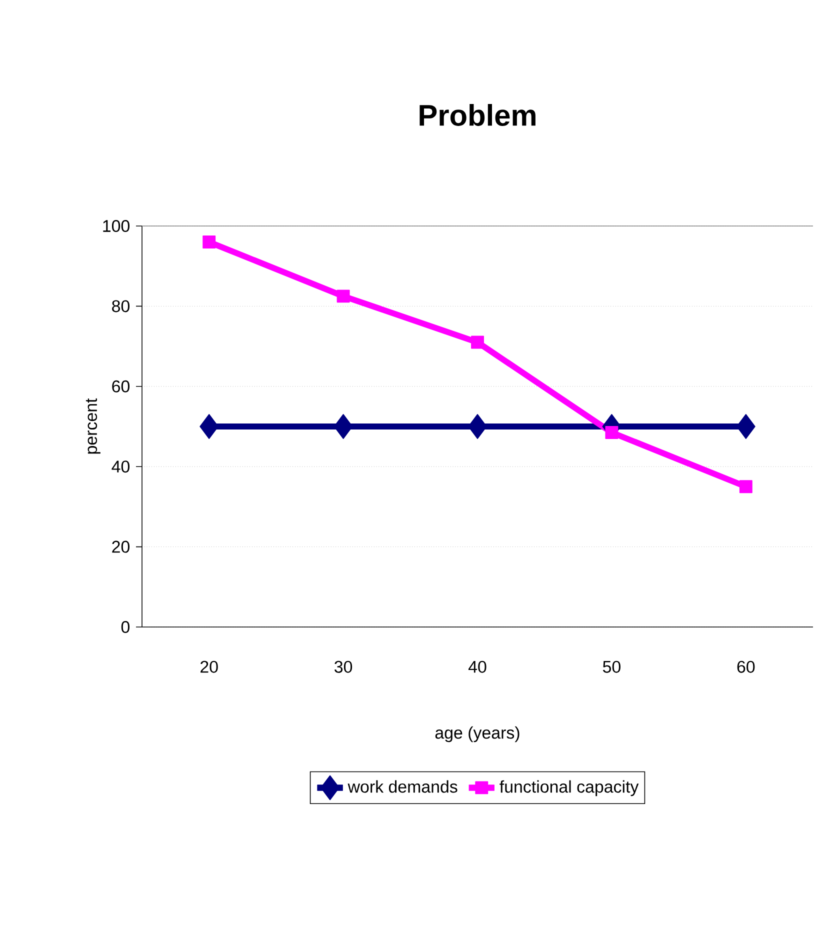 The height and width of the screenshot is (934, 819). Describe the element at coordinates (569, 788) in the screenshot. I see `legend-label: functional capacity` at that location.